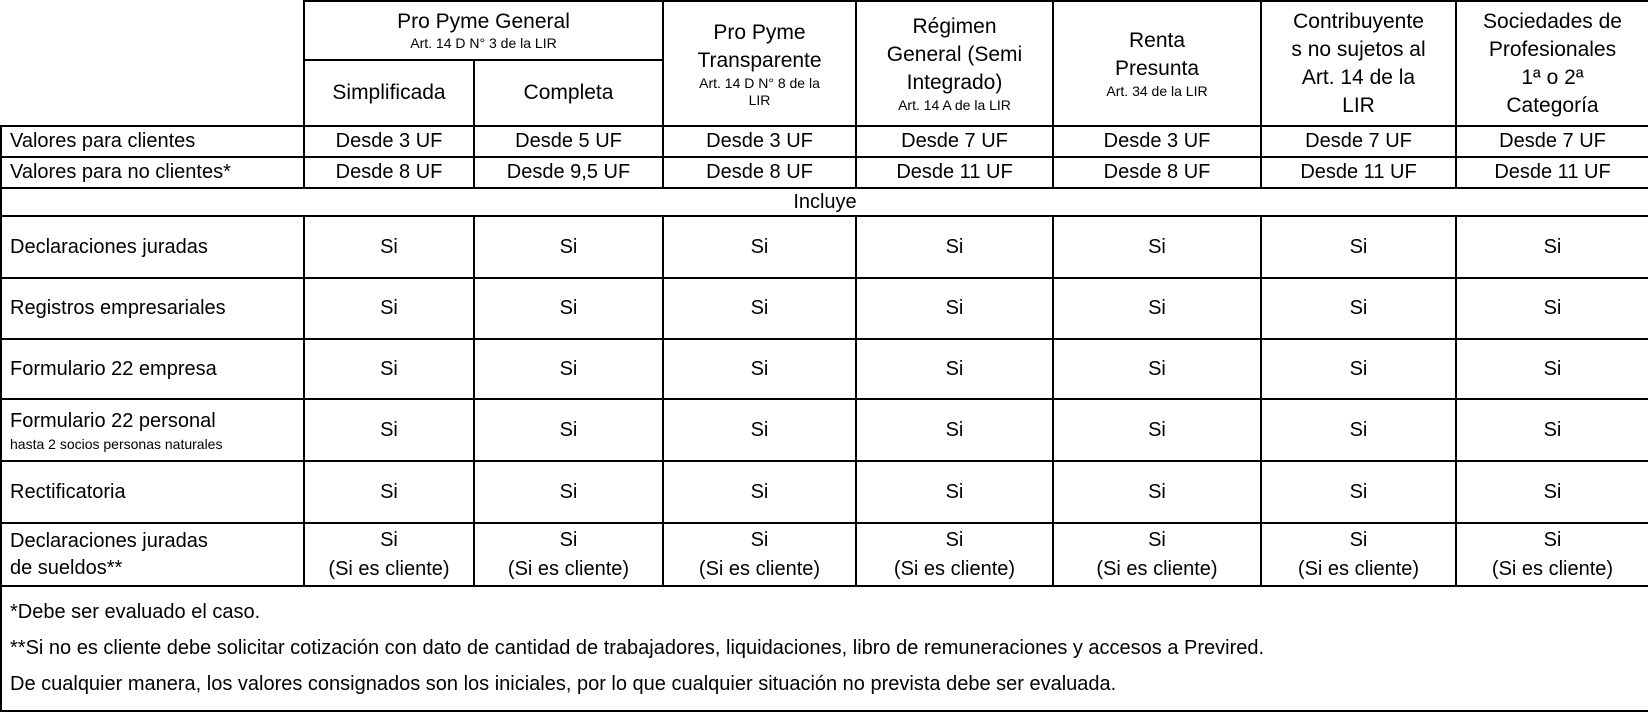 The height and width of the screenshot is (712, 1648). Describe the element at coordinates (152, 247) in the screenshot. I see `row-label: Declaraciones juradas` at that location.